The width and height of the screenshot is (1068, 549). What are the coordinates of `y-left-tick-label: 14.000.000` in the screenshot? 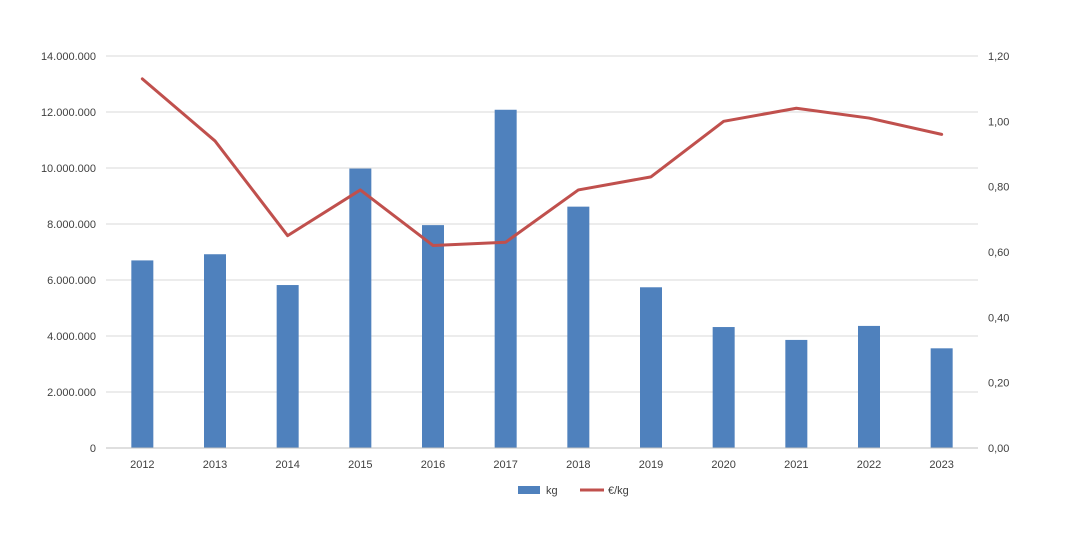 It's located at (68, 57).